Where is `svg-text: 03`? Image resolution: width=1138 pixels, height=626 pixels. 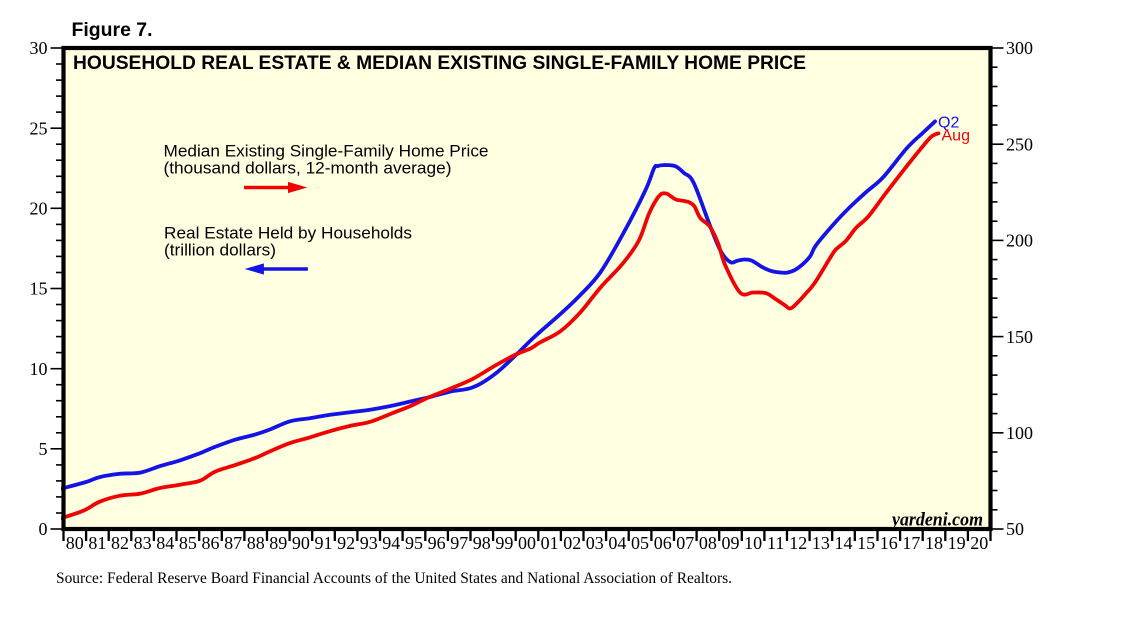 svg-text: 03 is located at coordinates (595, 543).